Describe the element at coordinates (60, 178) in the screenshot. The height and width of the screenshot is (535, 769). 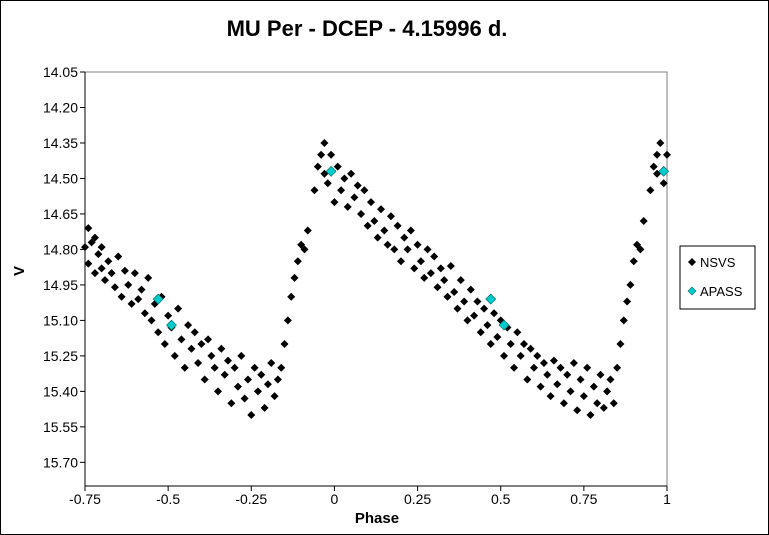
I see `y-tick-label: 14.50` at that location.